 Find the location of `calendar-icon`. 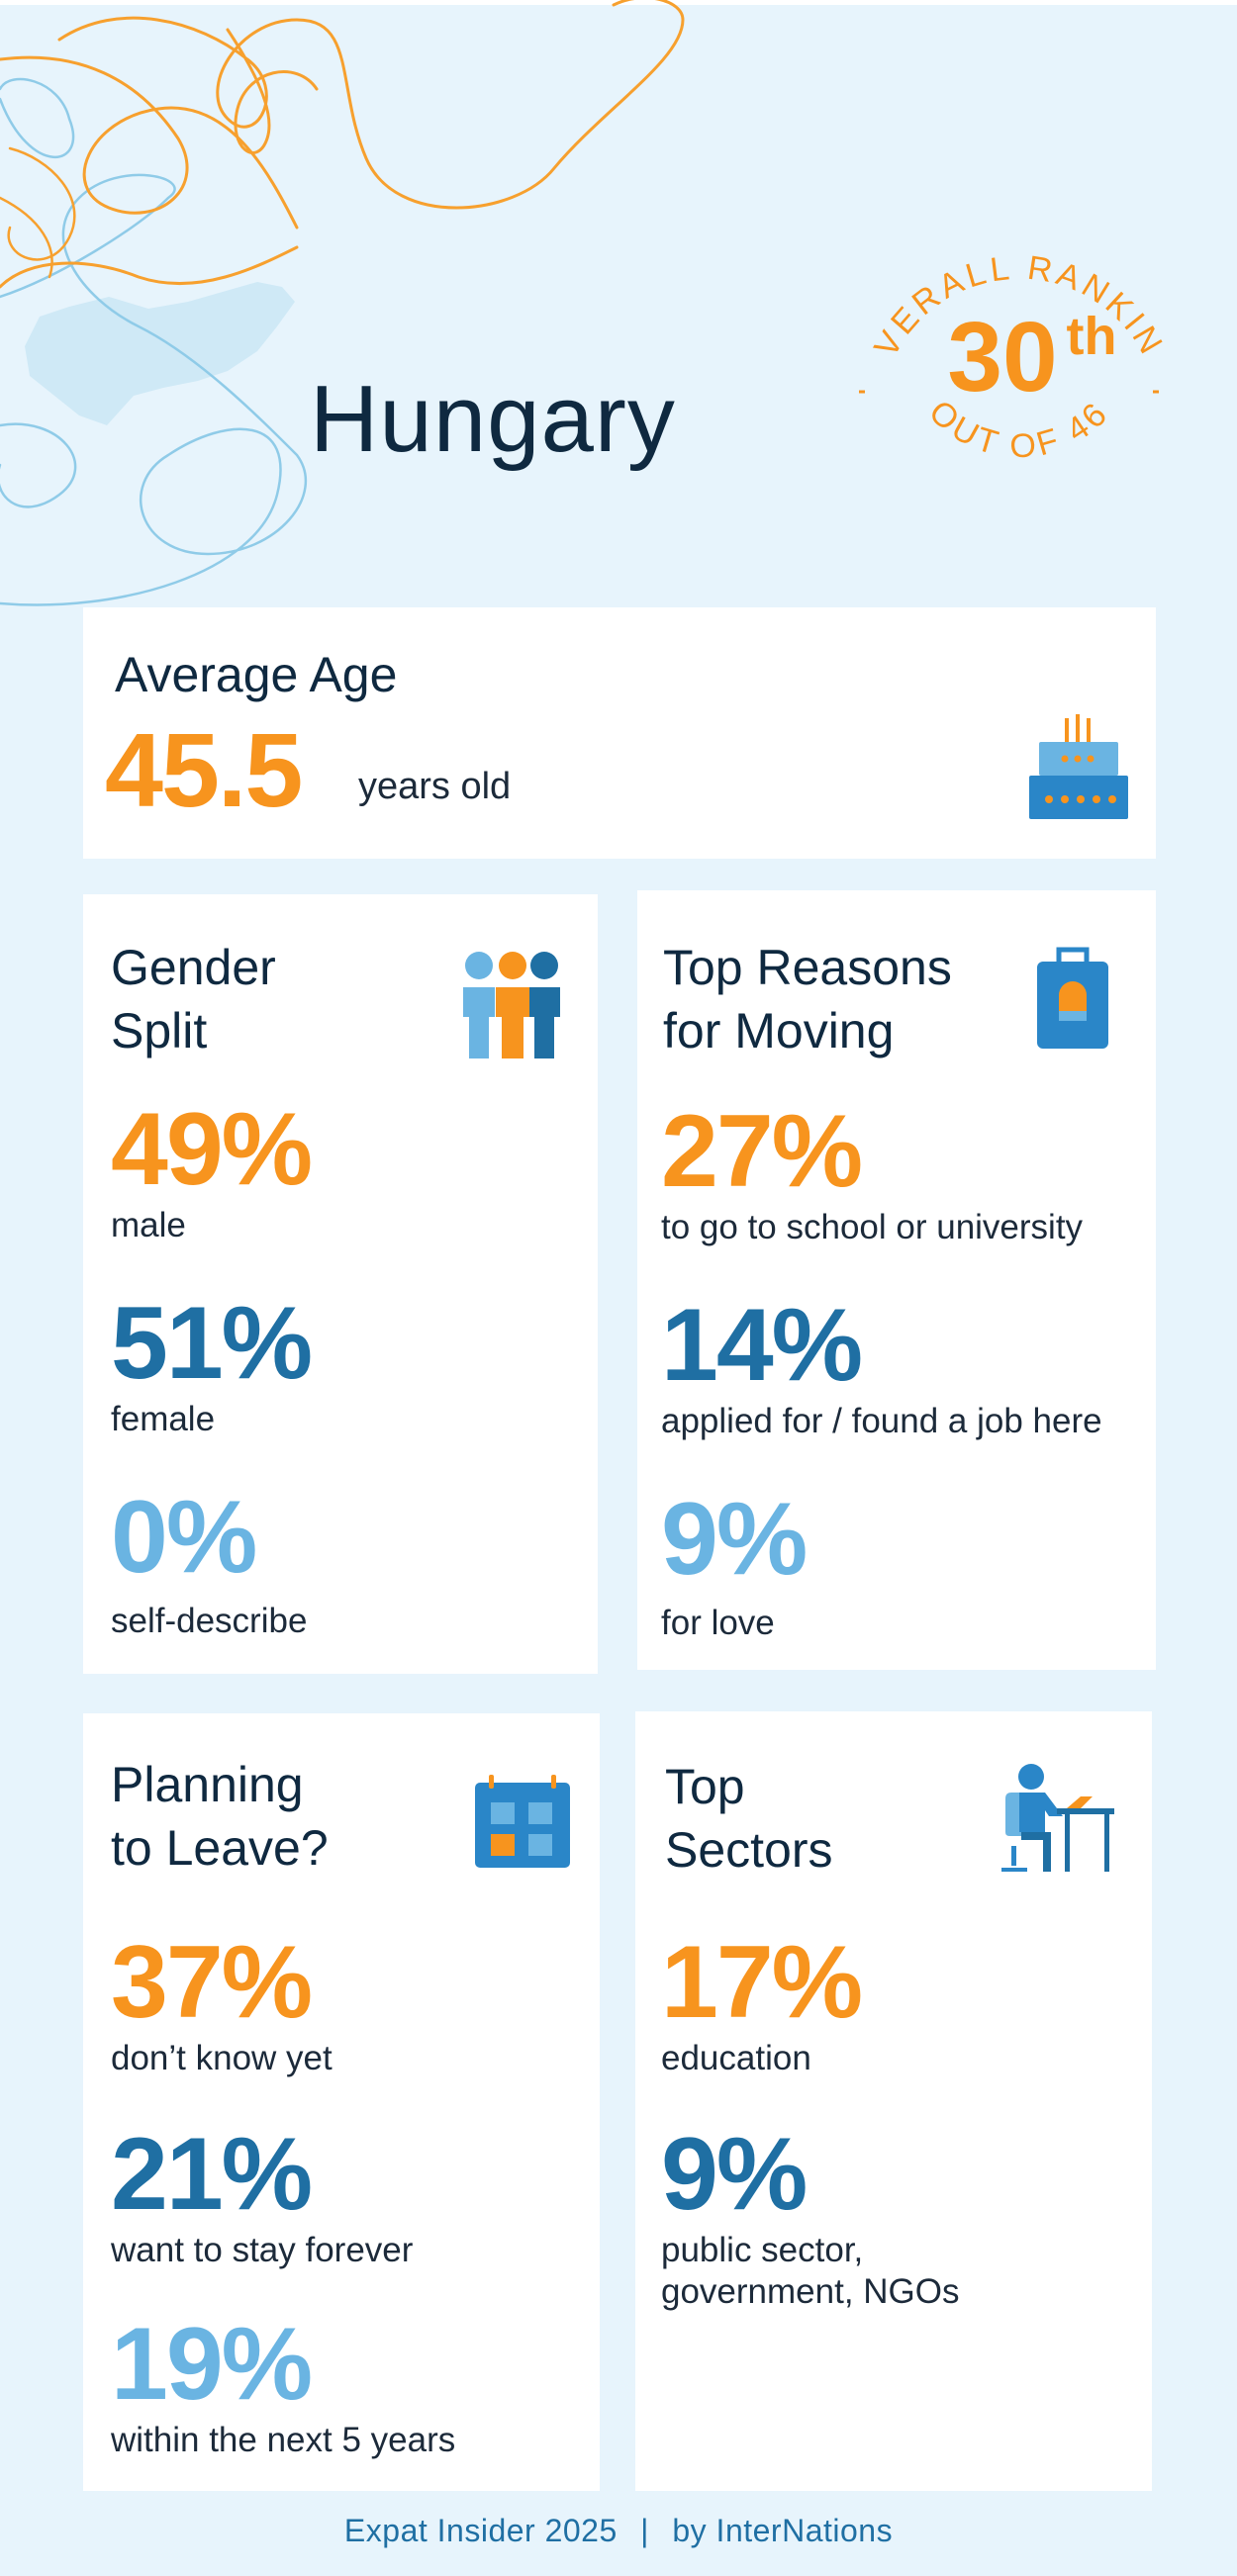

calendar-icon is located at coordinates (523, 1821).